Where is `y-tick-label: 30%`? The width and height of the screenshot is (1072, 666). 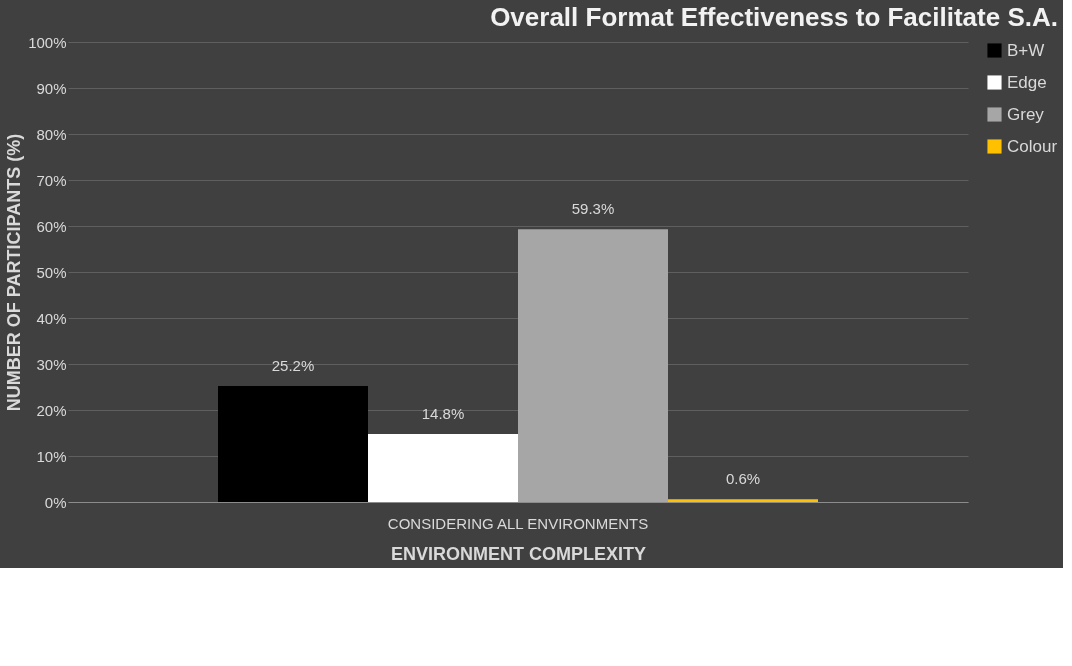 y-tick-label: 30% is located at coordinates (51, 364).